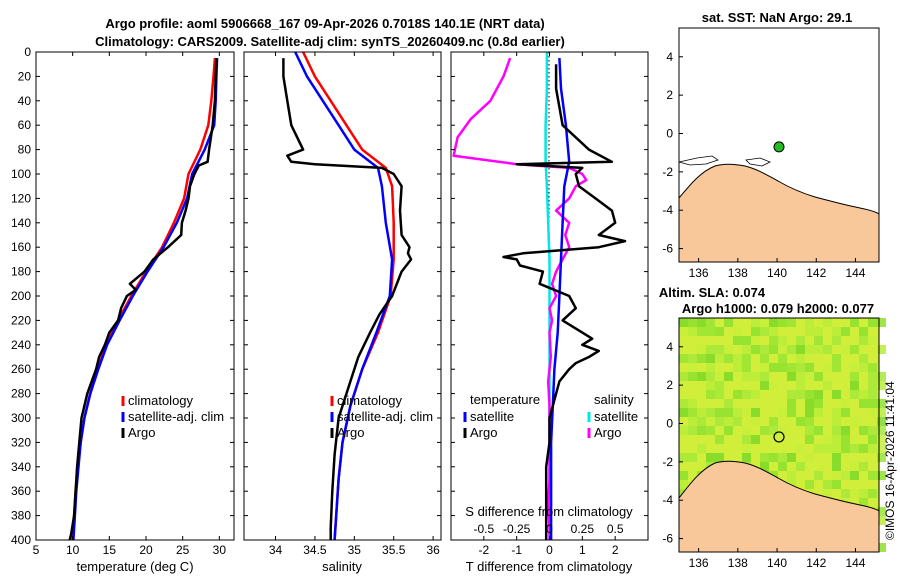 Image resolution: width=900 pixels, height=585 pixels. Describe the element at coordinates (134, 566) in the screenshot. I see `temperature-xlabel: temperature (deg C)` at that location.